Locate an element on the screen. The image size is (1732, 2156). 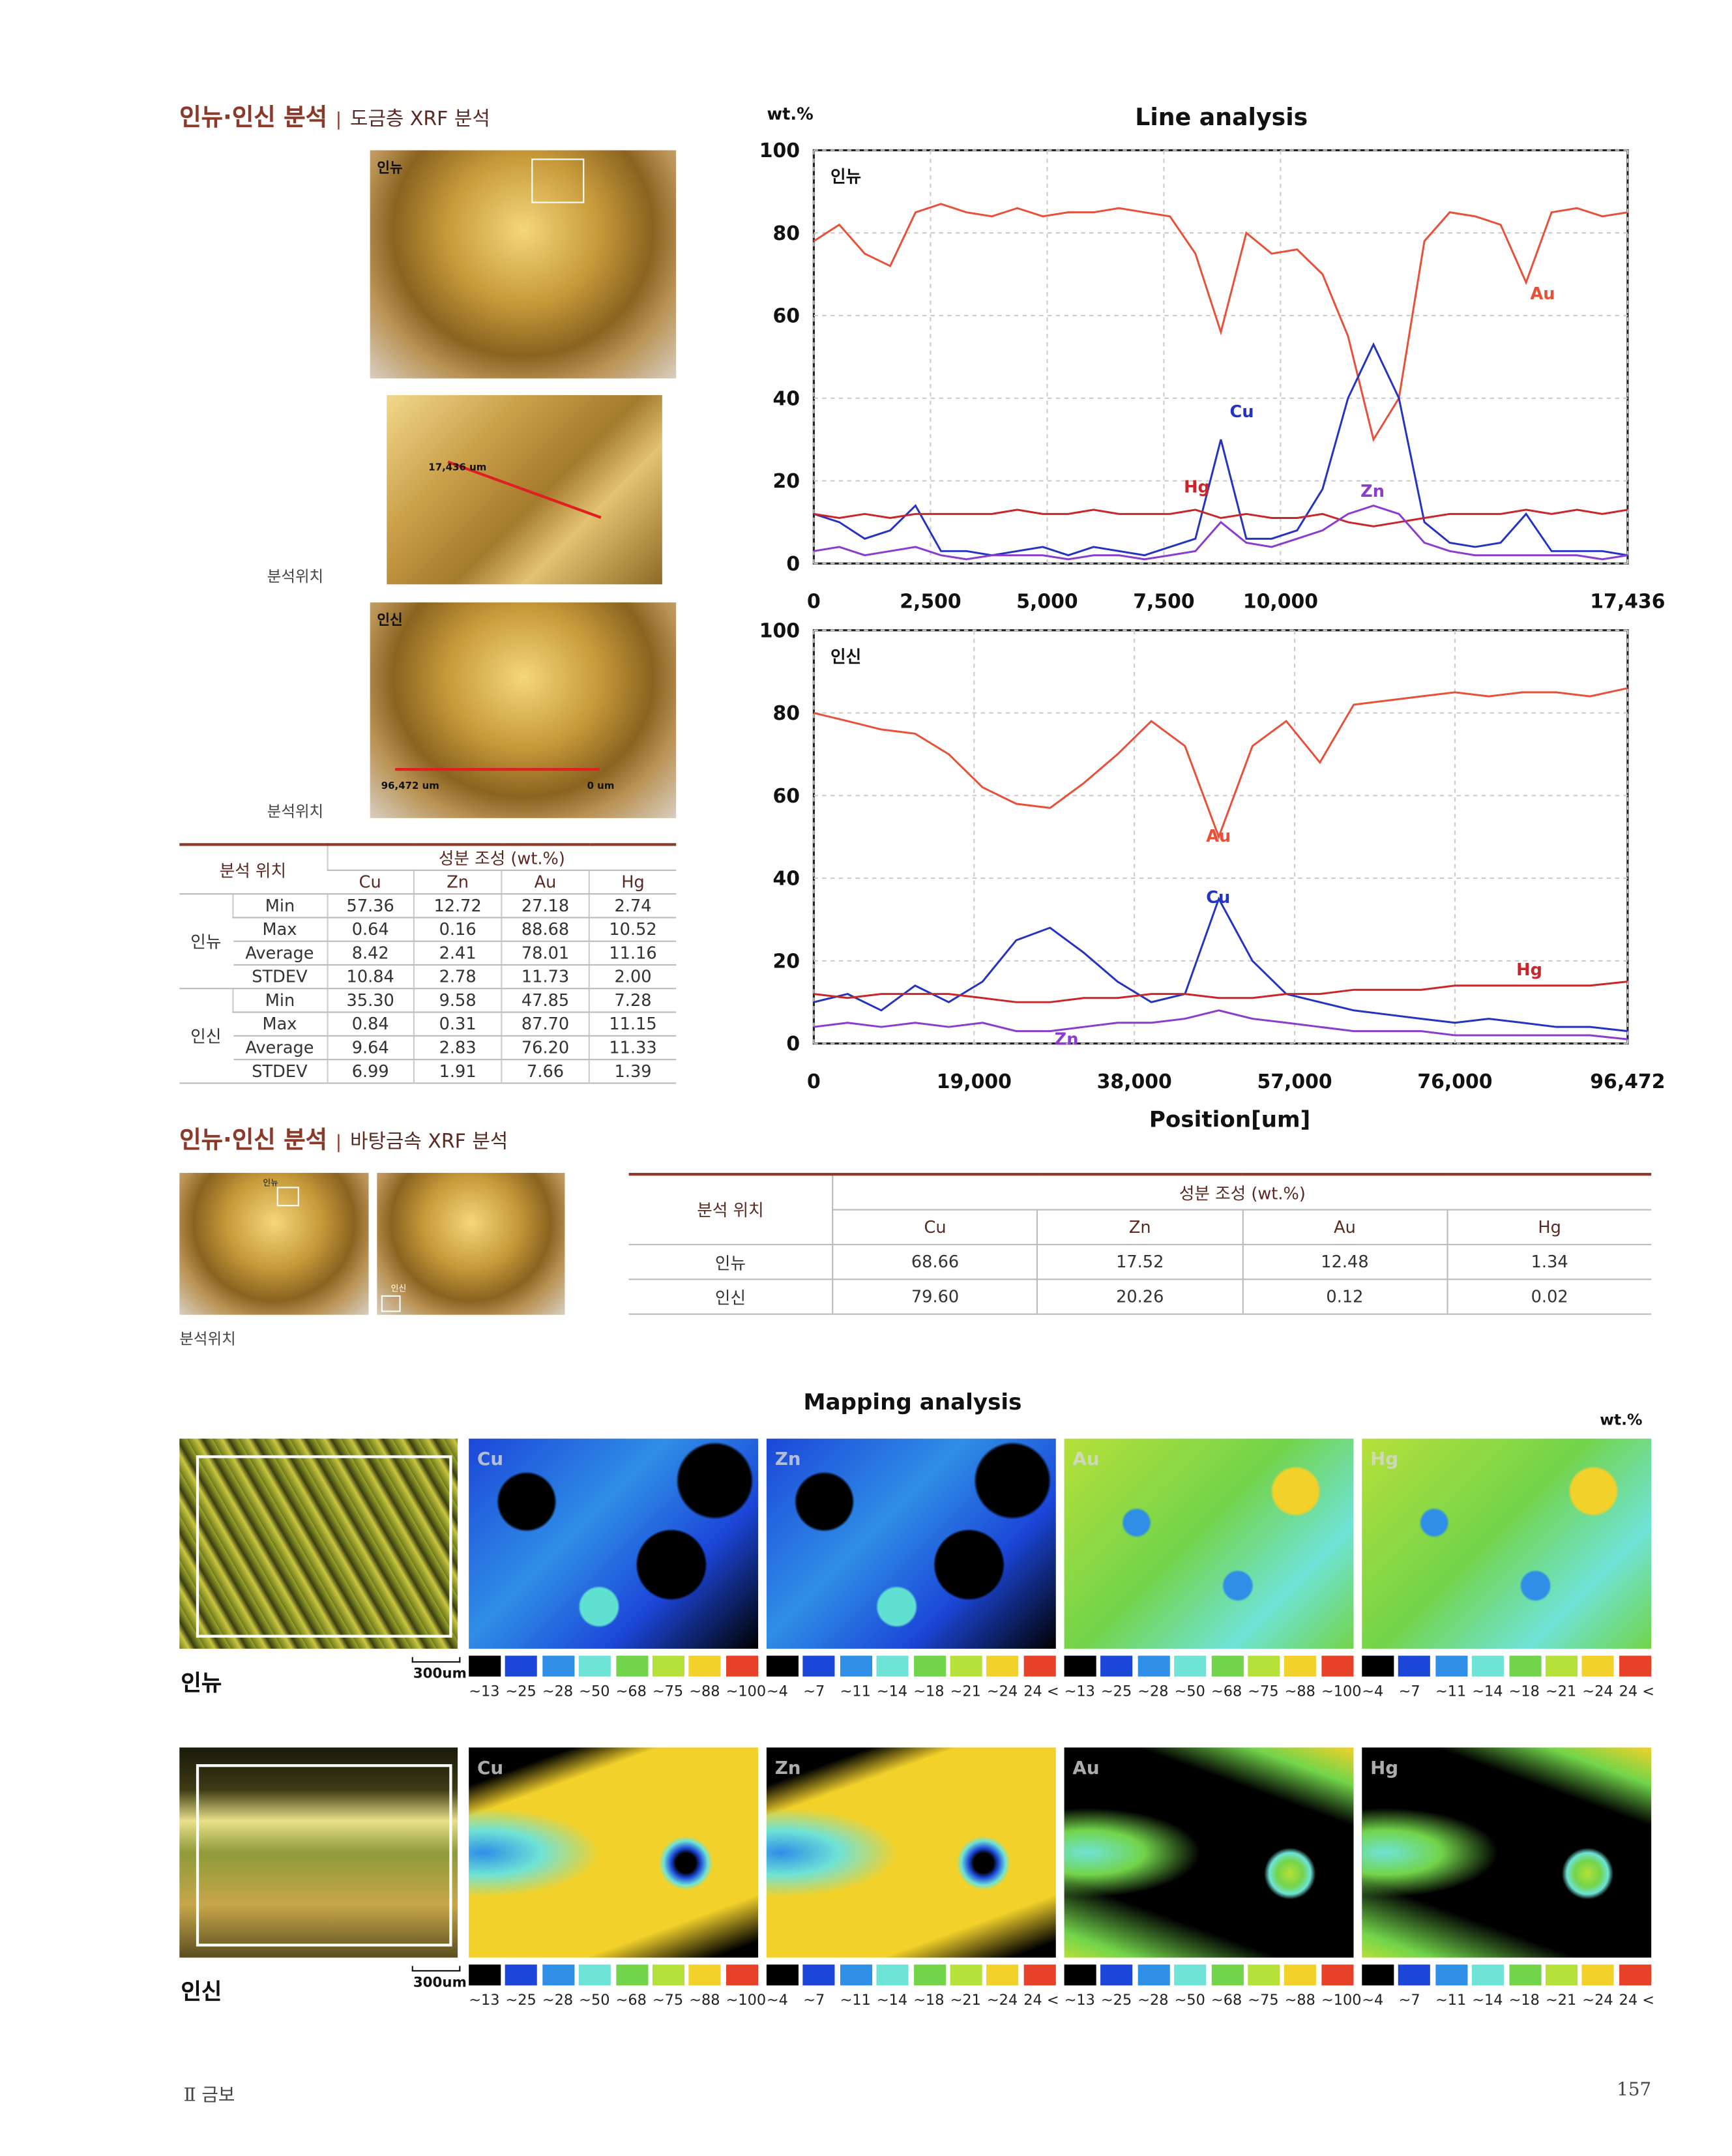
value-cell: 11.15 is located at coordinates (632, 1024).